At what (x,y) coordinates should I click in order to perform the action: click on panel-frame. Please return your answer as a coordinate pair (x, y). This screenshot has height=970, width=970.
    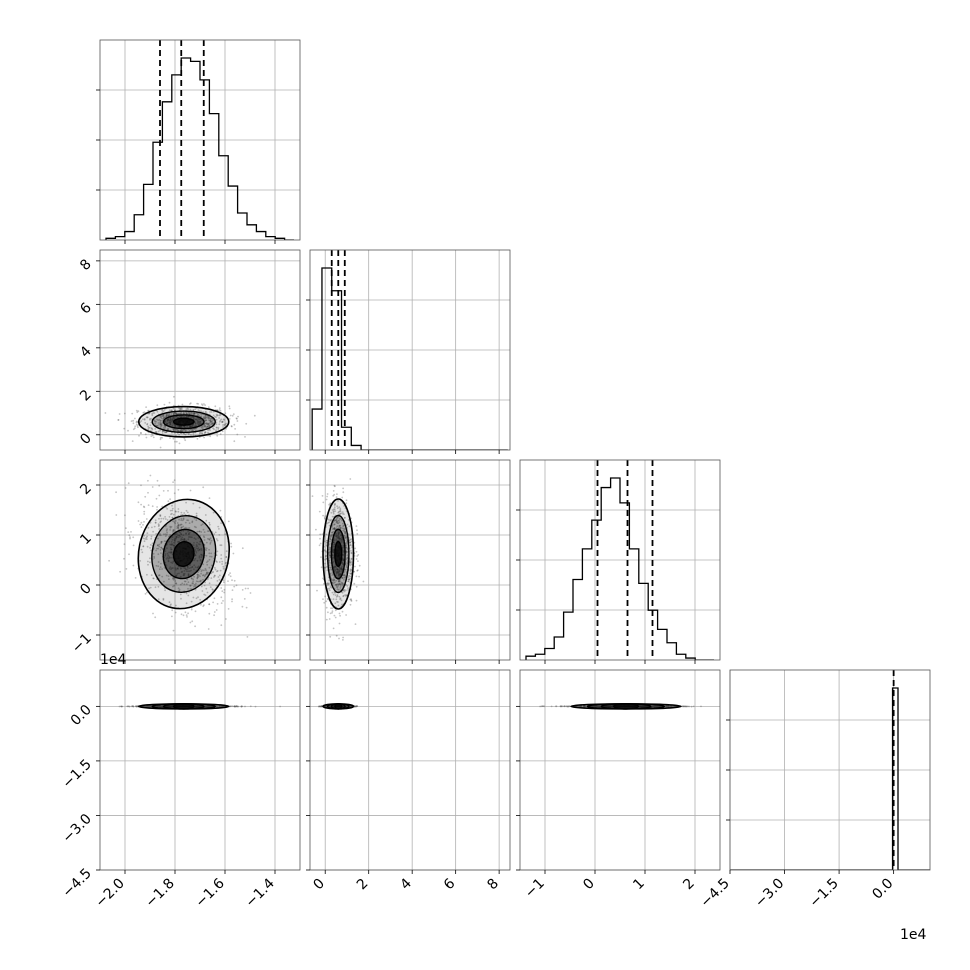
    Looking at the image, I should click on (200, 350).